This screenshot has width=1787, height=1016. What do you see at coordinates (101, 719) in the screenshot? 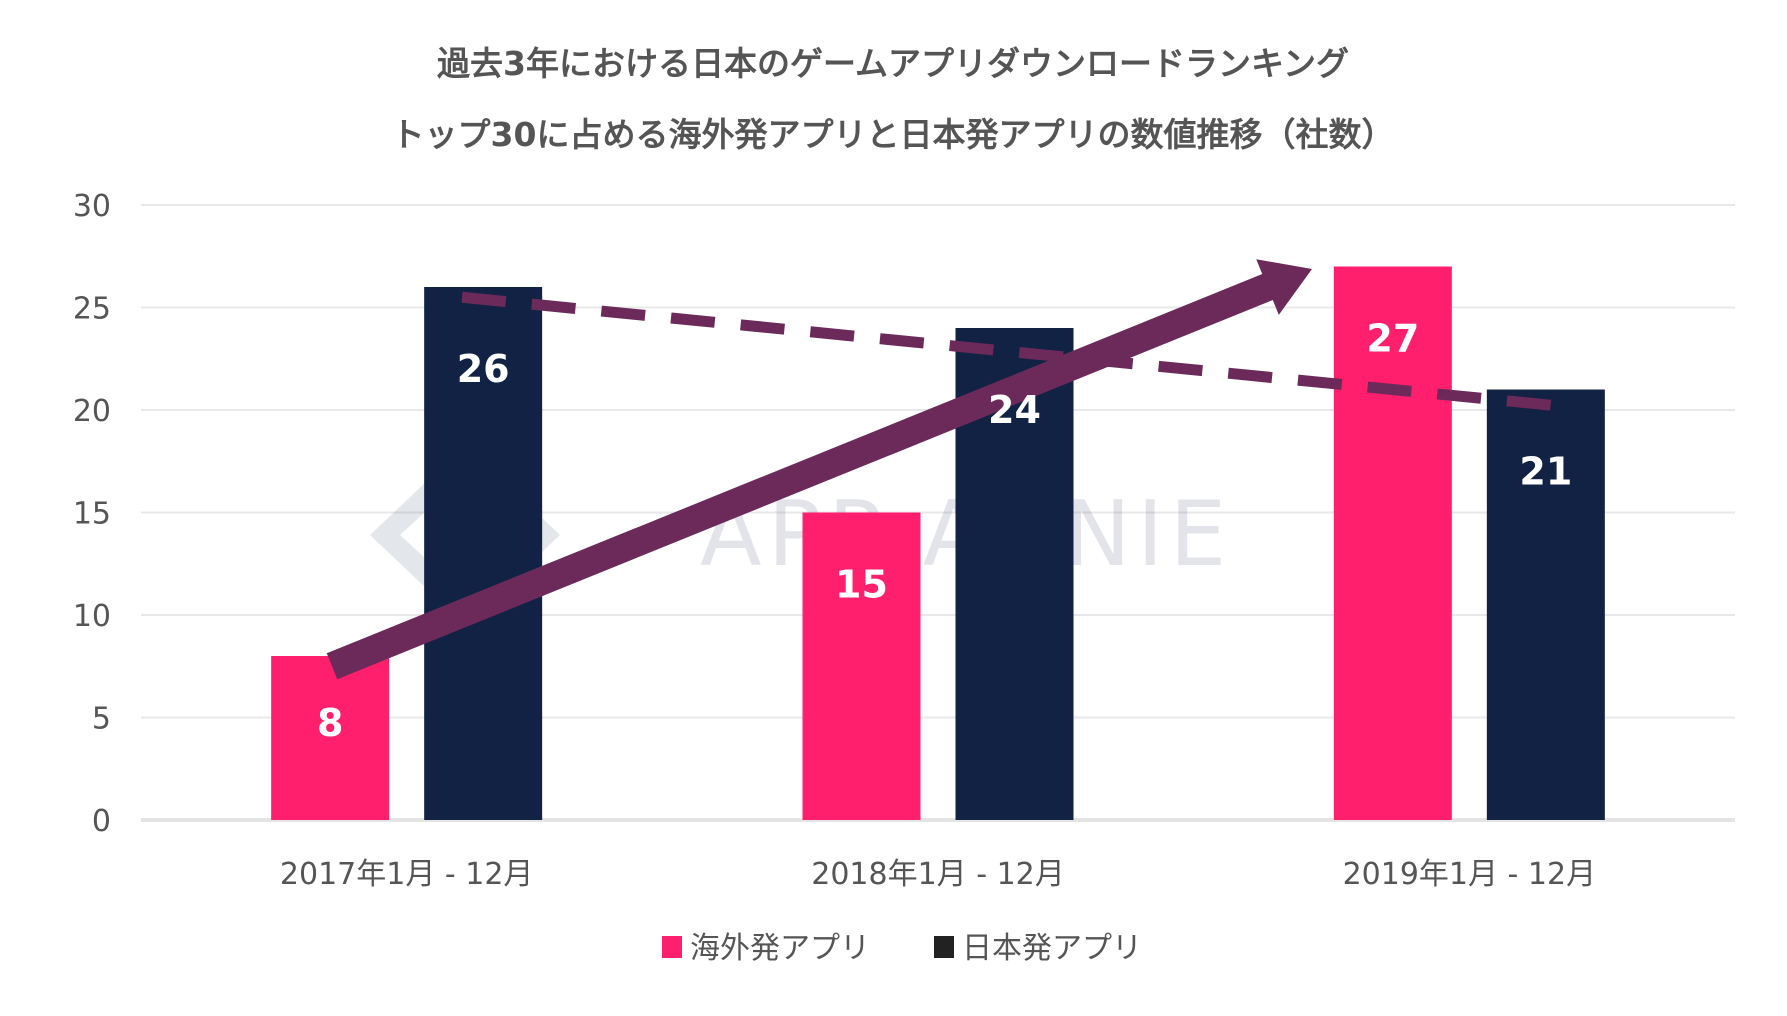
I see `y-tick-label: 5` at bounding box center [101, 719].